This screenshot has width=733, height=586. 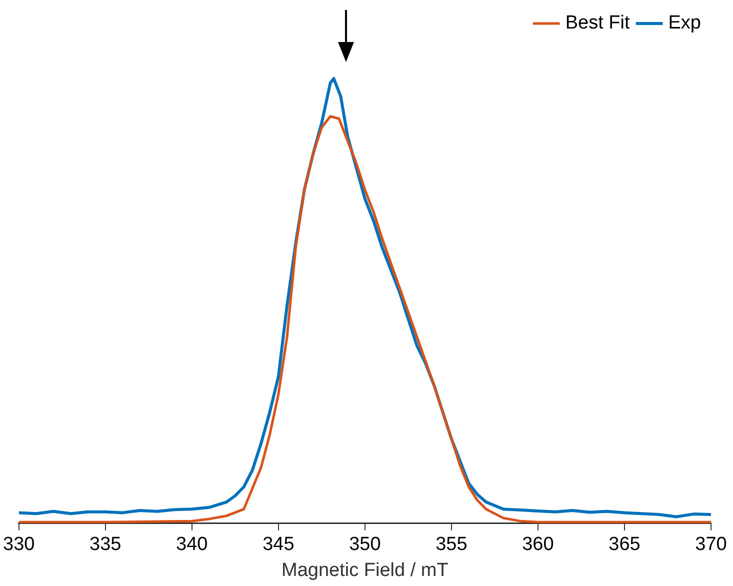 What do you see at coordinates (624, 545) in the screenshot?
I see `x-tick-label: 365` at bounding box center [624, 545].